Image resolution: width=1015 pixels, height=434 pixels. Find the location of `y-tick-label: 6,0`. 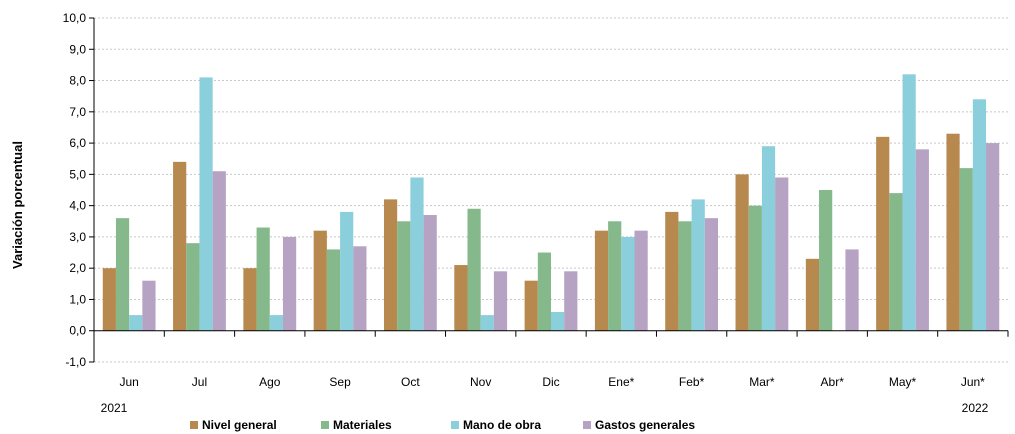

y-tick-label: 6,0 is located at coordinates (77, 143).